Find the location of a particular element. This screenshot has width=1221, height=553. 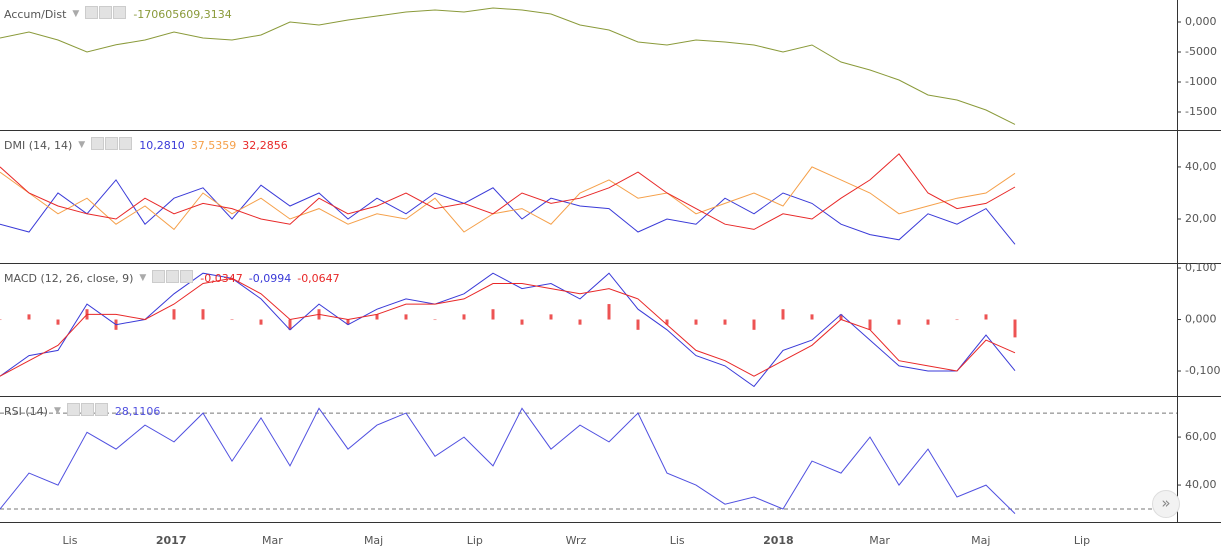

panel-header: Accum/Dist ▼ -170605609,3134 is located at coordinates (118, 14).